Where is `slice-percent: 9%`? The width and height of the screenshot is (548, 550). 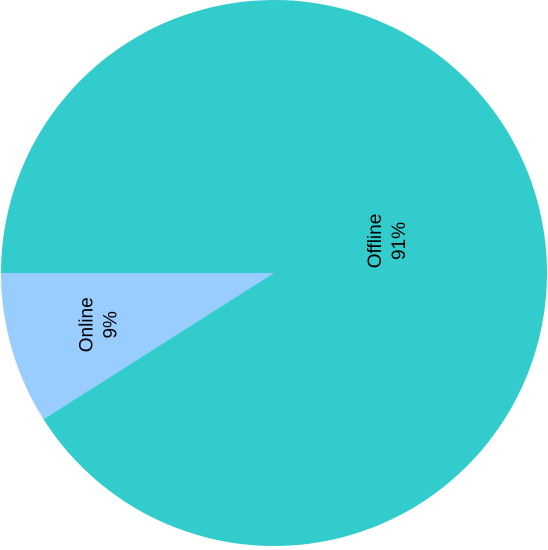 slice-percent: 9% is located at coordinates (111, 325).